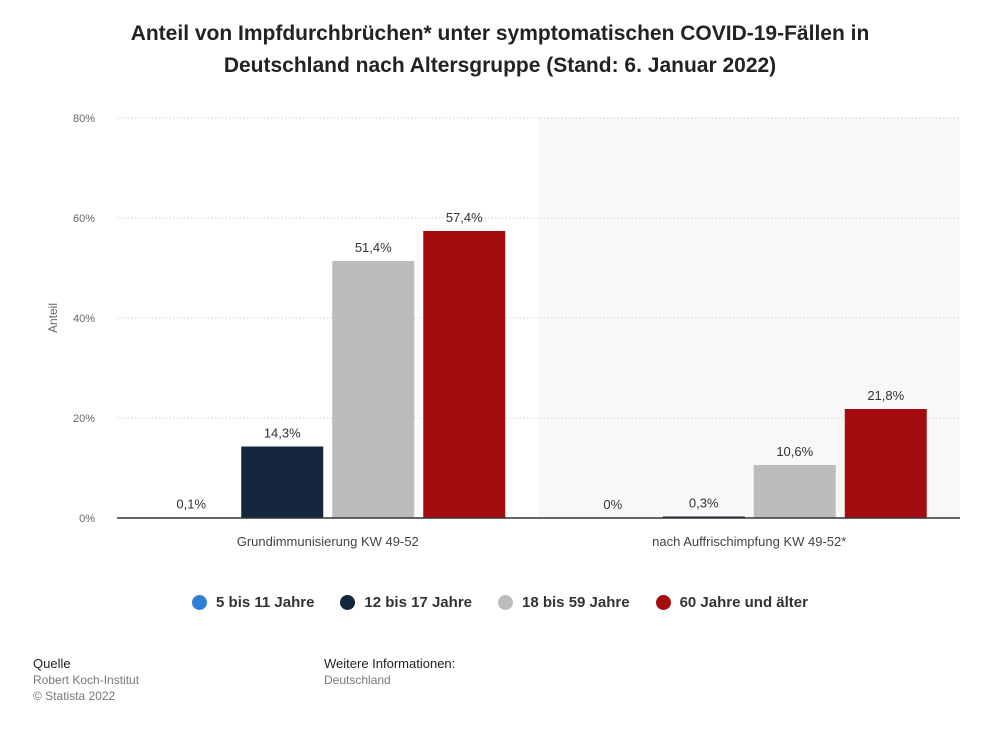  I want to click on legend-item-18-59: 18 bis 59 Jahre, so click(564, 602).